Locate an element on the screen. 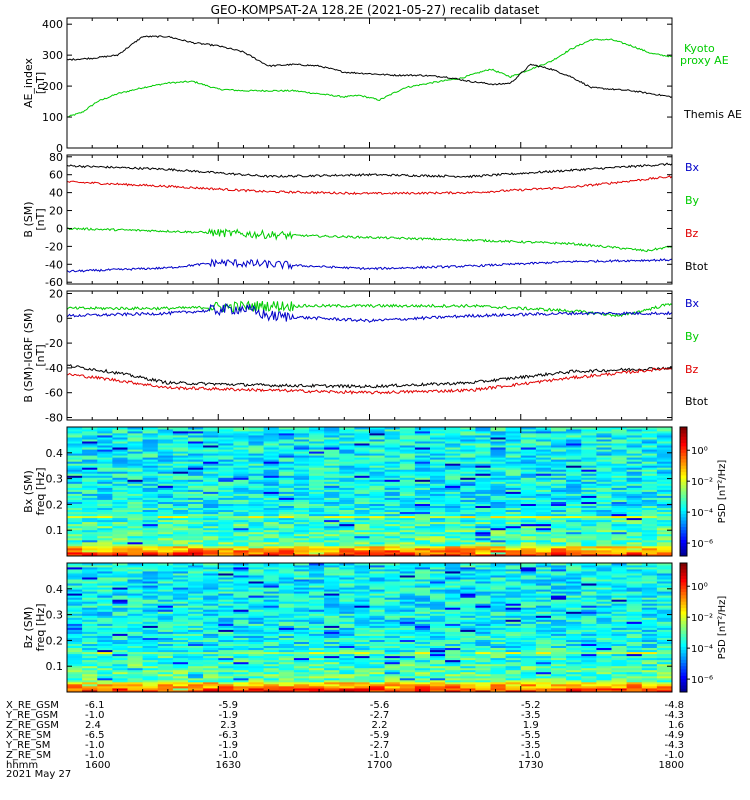 This screenshot has height=800, width=750. series-line-bx is located at coordinates (369, 265).